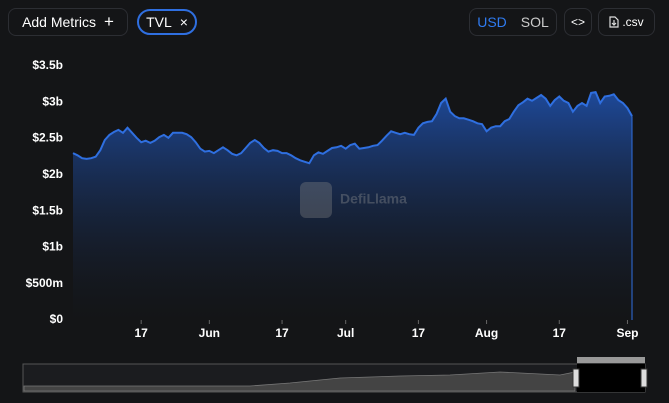  Describe the element at coordinates (492, 22) in the screenshot. I see `usd-option: USD` at that location.